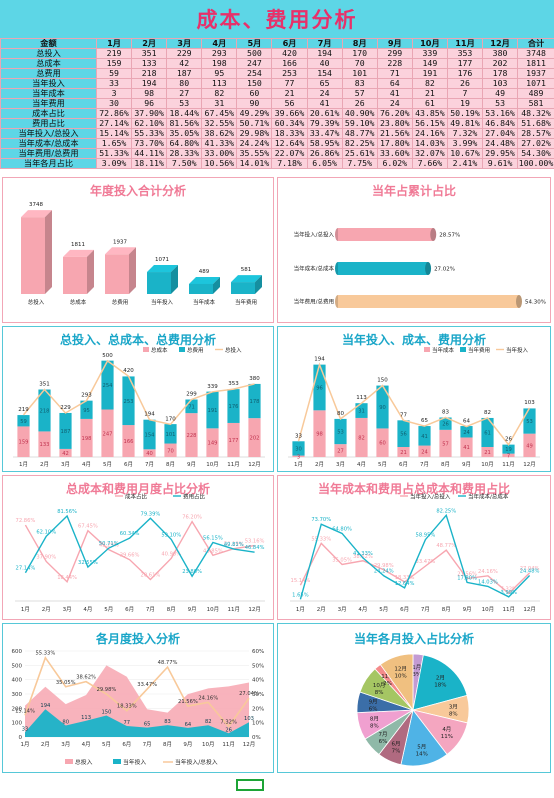 This screenshot has width=554, height=798. Describe the element at coordinates (359, 83) in the screenshot. I see `table-cell: 83` at that location.